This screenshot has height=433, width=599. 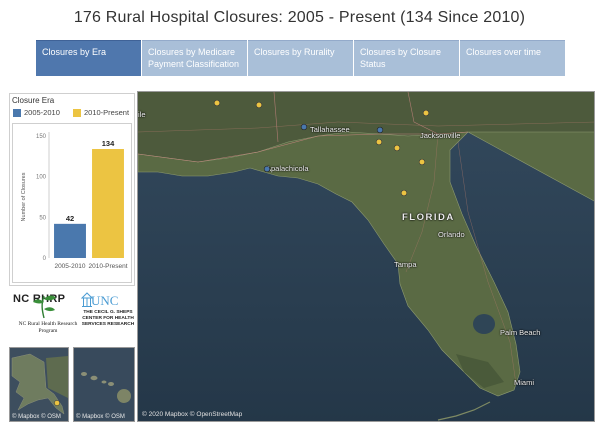 I want to click on hawaii-map-svg, so click(x=104, y=384).